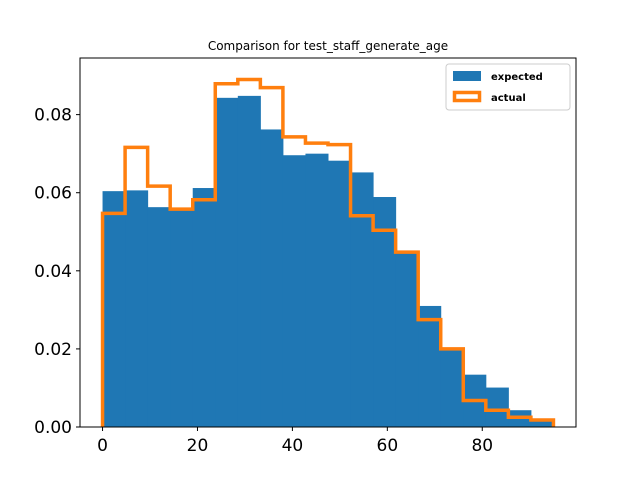 This screenshot has width=640, height=485. I want to click on y-tick-label: 0.06, so click(53, 194).